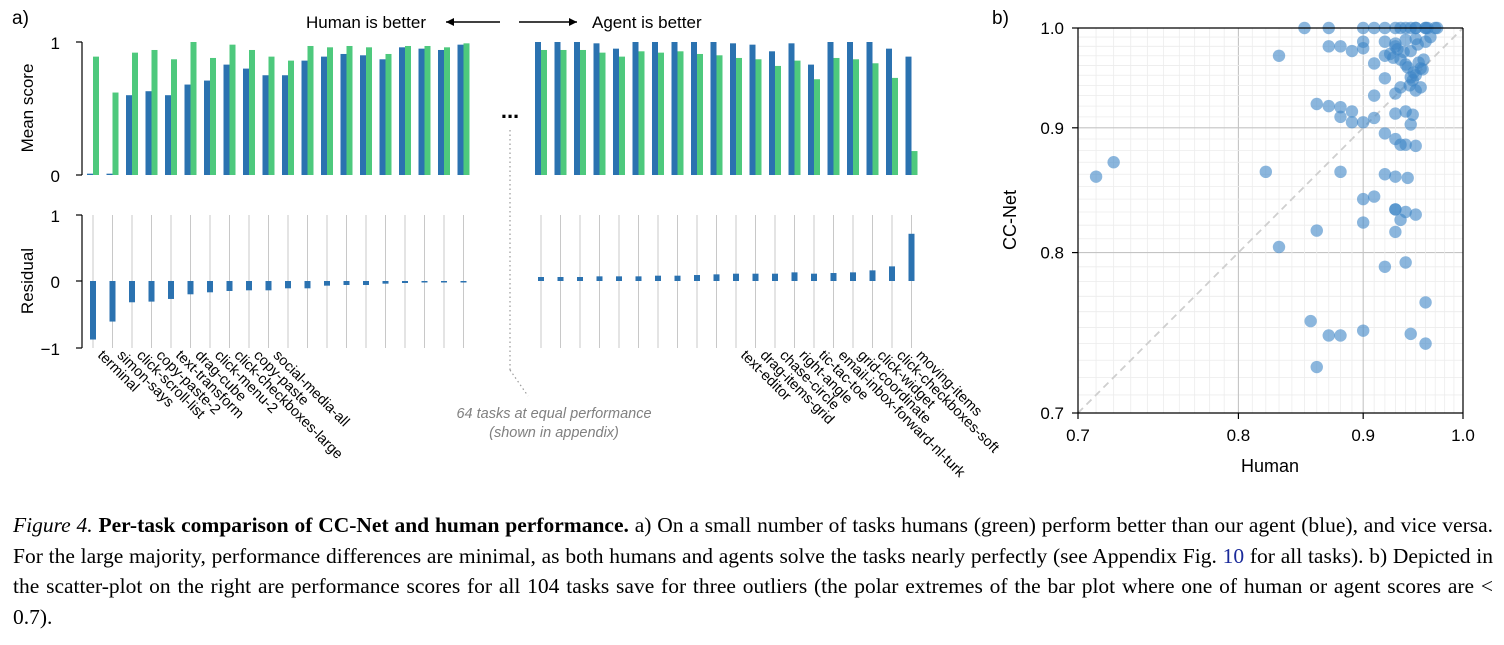 The height and width of the screenshot is (645, 1504). I want to click on mean-score-y-axis, so click(79, 108).